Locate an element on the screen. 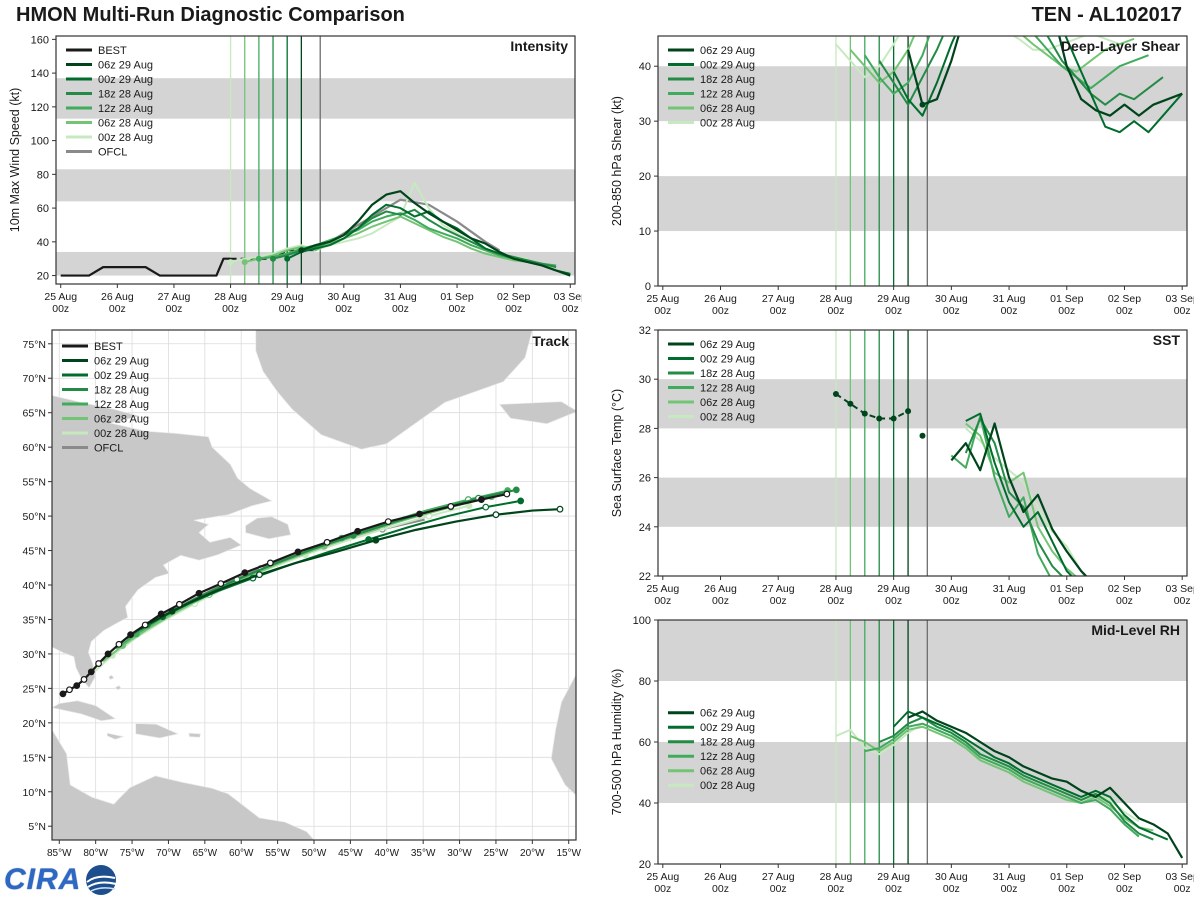 Image resolution: width=1200 pixels, height=905 pixels. svg-text: 85°W is located at coordinates (59, 853).